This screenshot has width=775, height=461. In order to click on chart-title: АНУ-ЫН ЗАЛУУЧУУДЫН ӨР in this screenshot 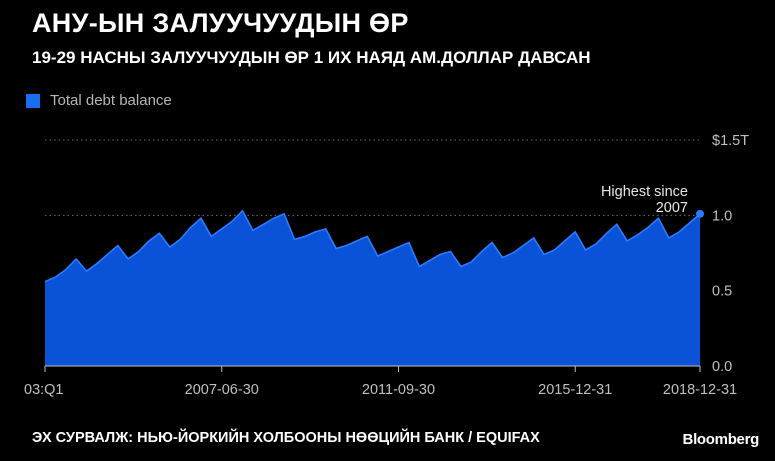, I will do `click(220, 23)`.